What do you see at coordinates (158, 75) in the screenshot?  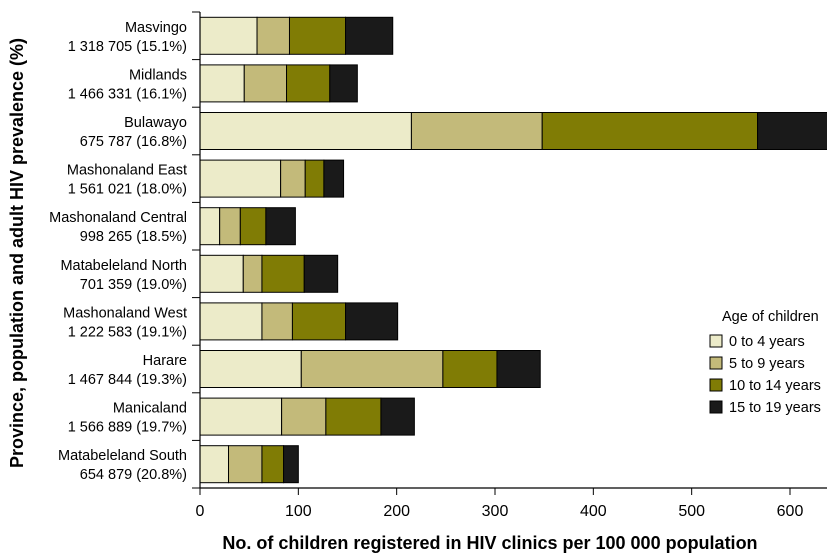 I see `category-label-name: Midlands` at bounding box center [158, 75].